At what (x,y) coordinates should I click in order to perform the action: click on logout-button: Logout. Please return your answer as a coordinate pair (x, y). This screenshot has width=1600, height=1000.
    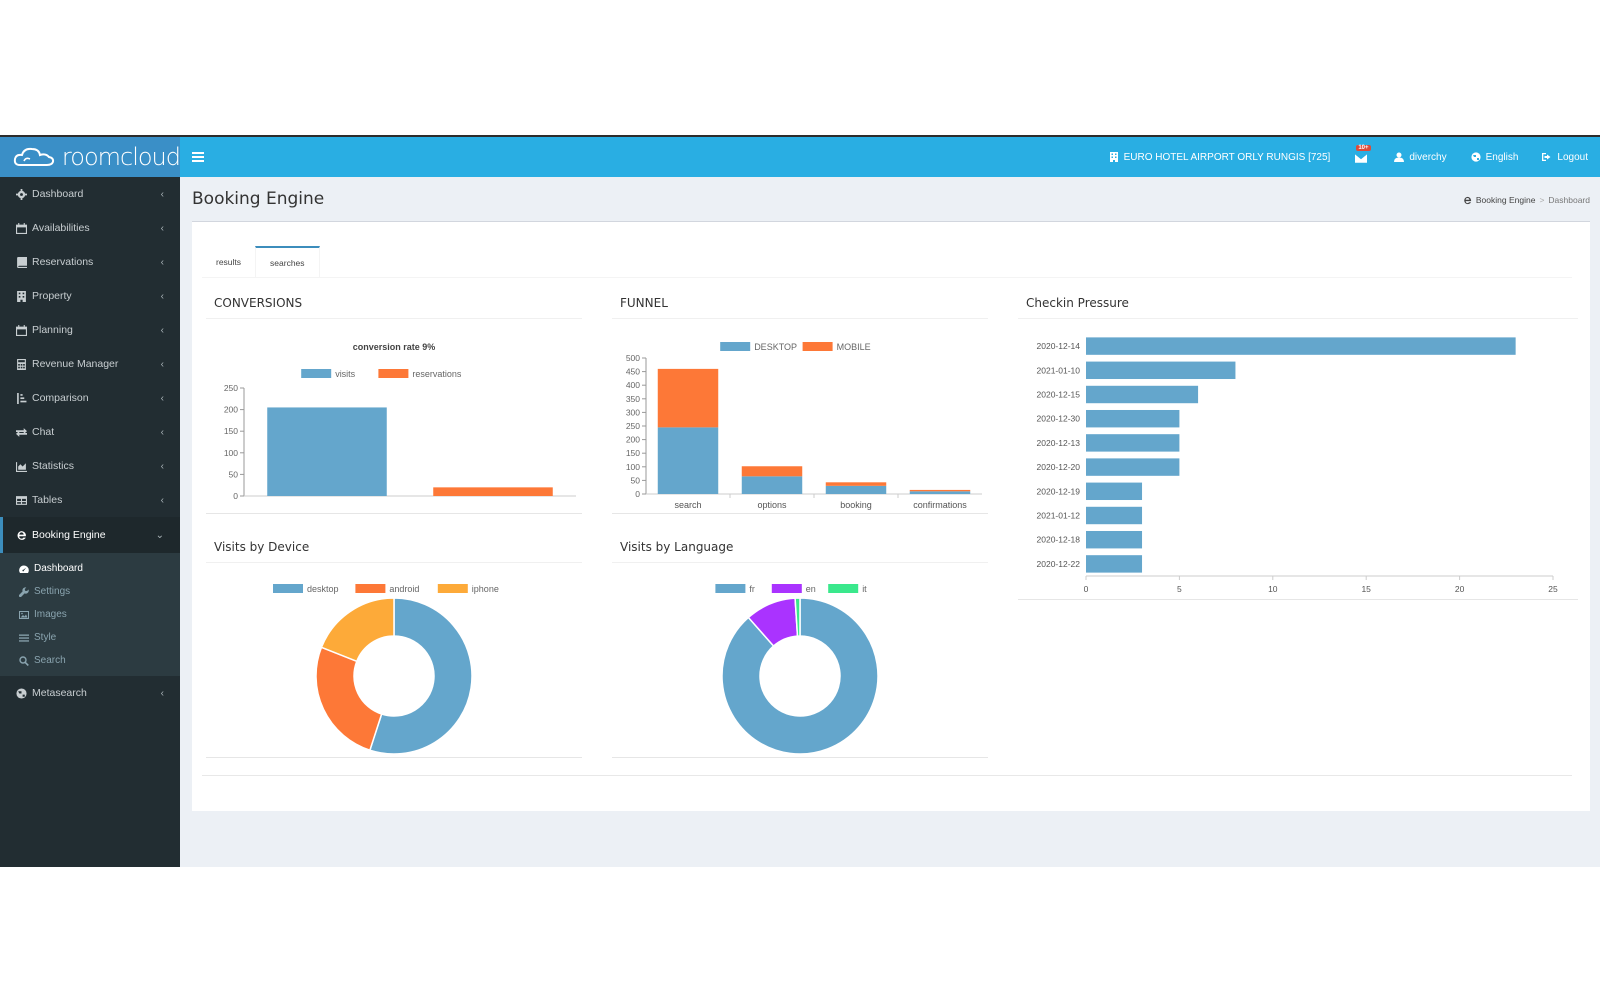
    Looking at the image, I should click on (1565, 157).